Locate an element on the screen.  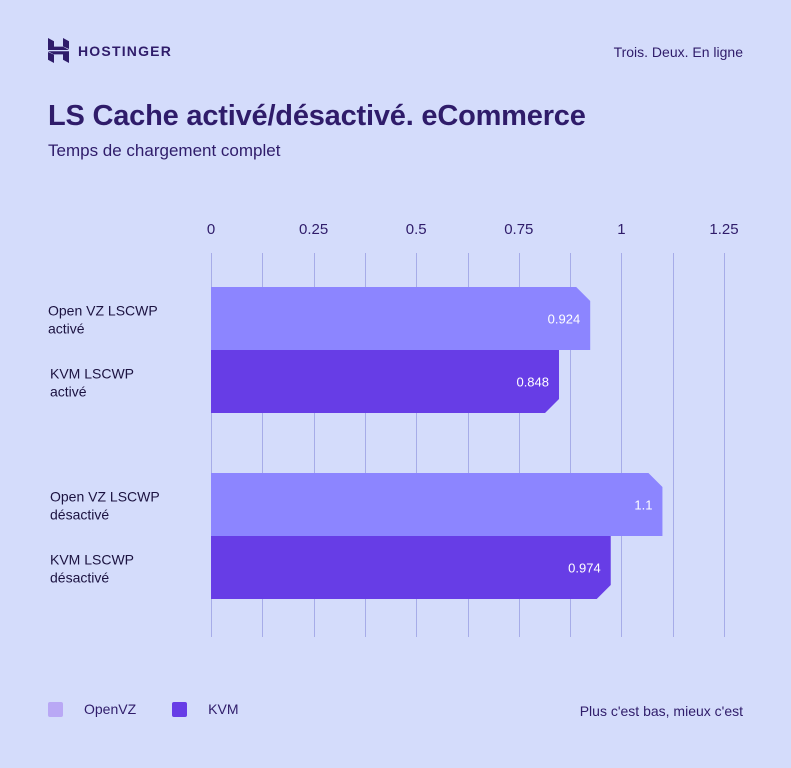
legend-item-kvm: KVM is located at coordinates (205, 709).